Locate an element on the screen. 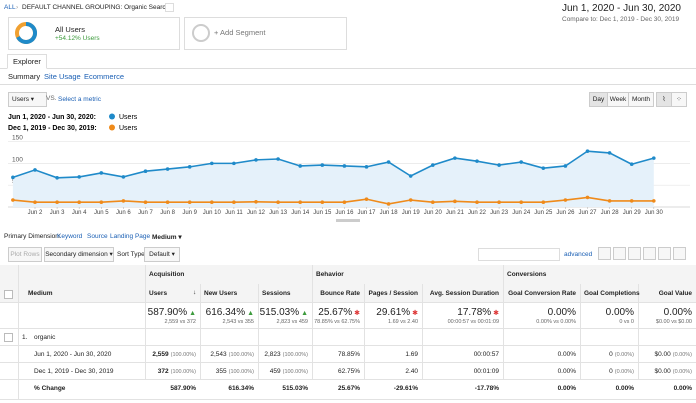  secondary-label: Secondary dimension is located at coordinates (76, 254).